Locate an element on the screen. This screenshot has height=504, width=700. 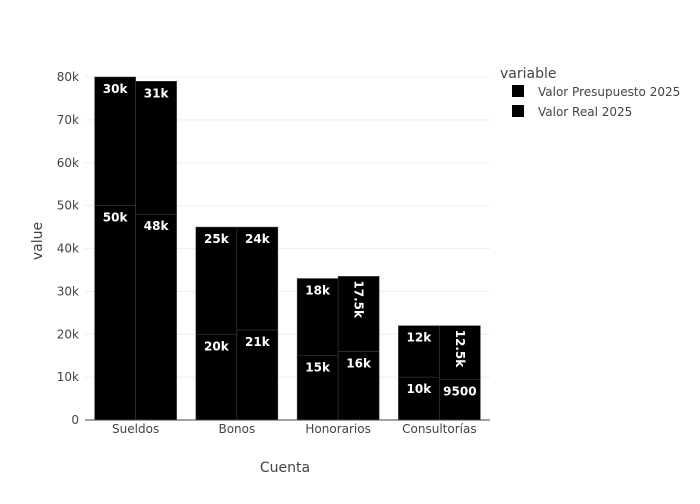
bar-data-label: 18k is located at coordinates (318, 291).